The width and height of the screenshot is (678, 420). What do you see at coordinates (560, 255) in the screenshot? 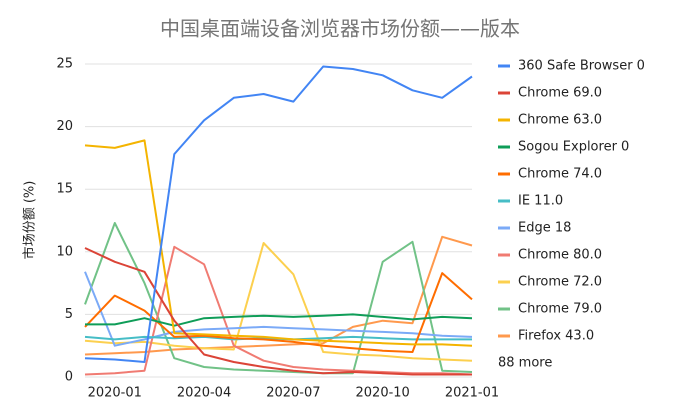
I see `legend-label: Chrome 80.0` at bounding box center [560, 255].